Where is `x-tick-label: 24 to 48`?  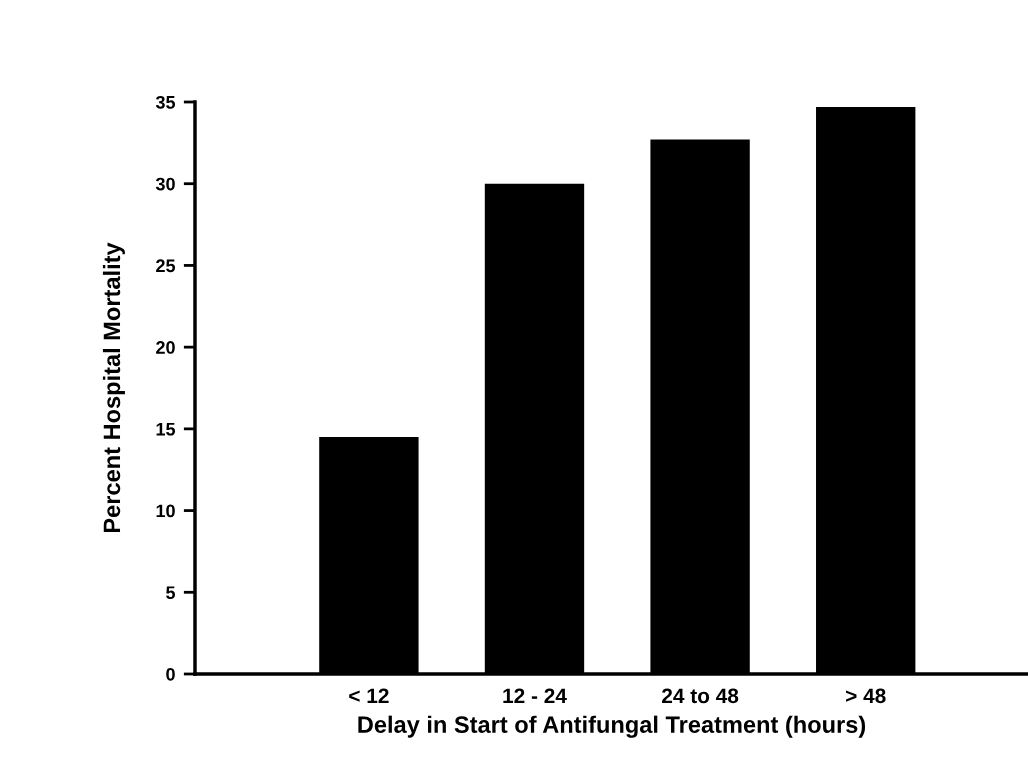
x-tick-label: 24 to 48 is located at coordinates (700, 696).